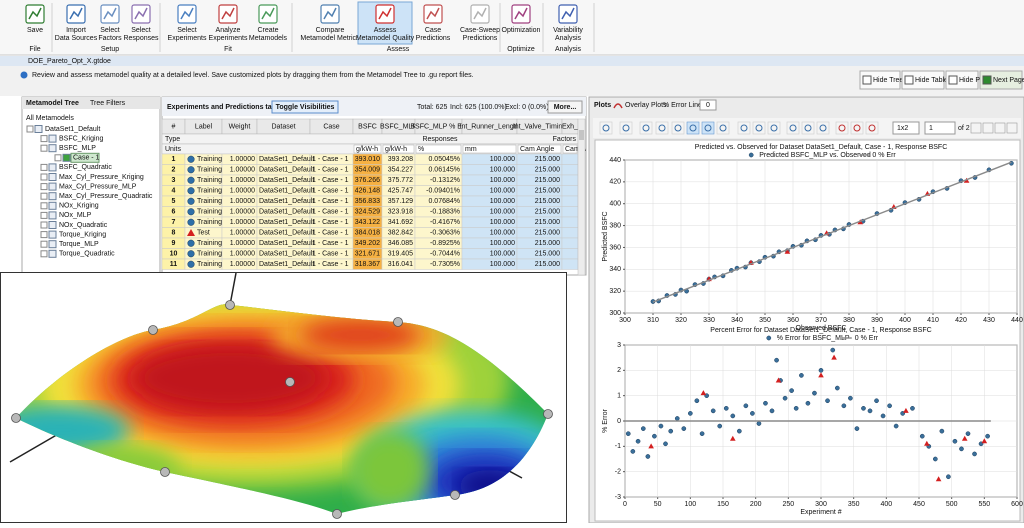  I want to click on tree-item: DataSet1_Default, so click(63, 129).